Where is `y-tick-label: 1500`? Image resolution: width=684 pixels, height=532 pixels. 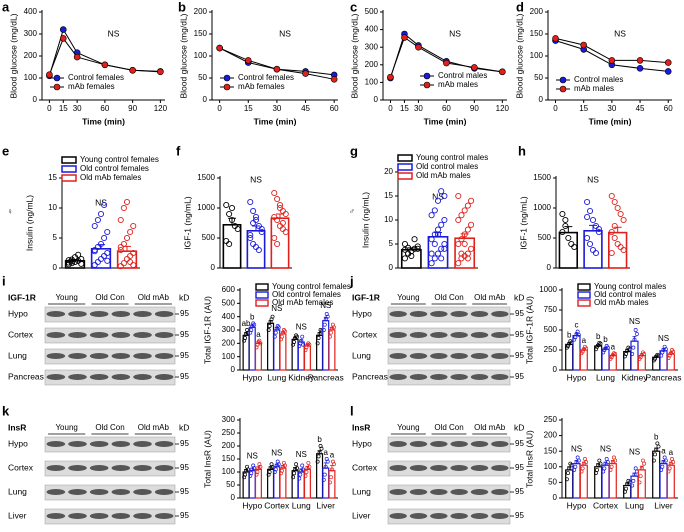 y-tick-label: 1500 is located at coordinates (542, 177).